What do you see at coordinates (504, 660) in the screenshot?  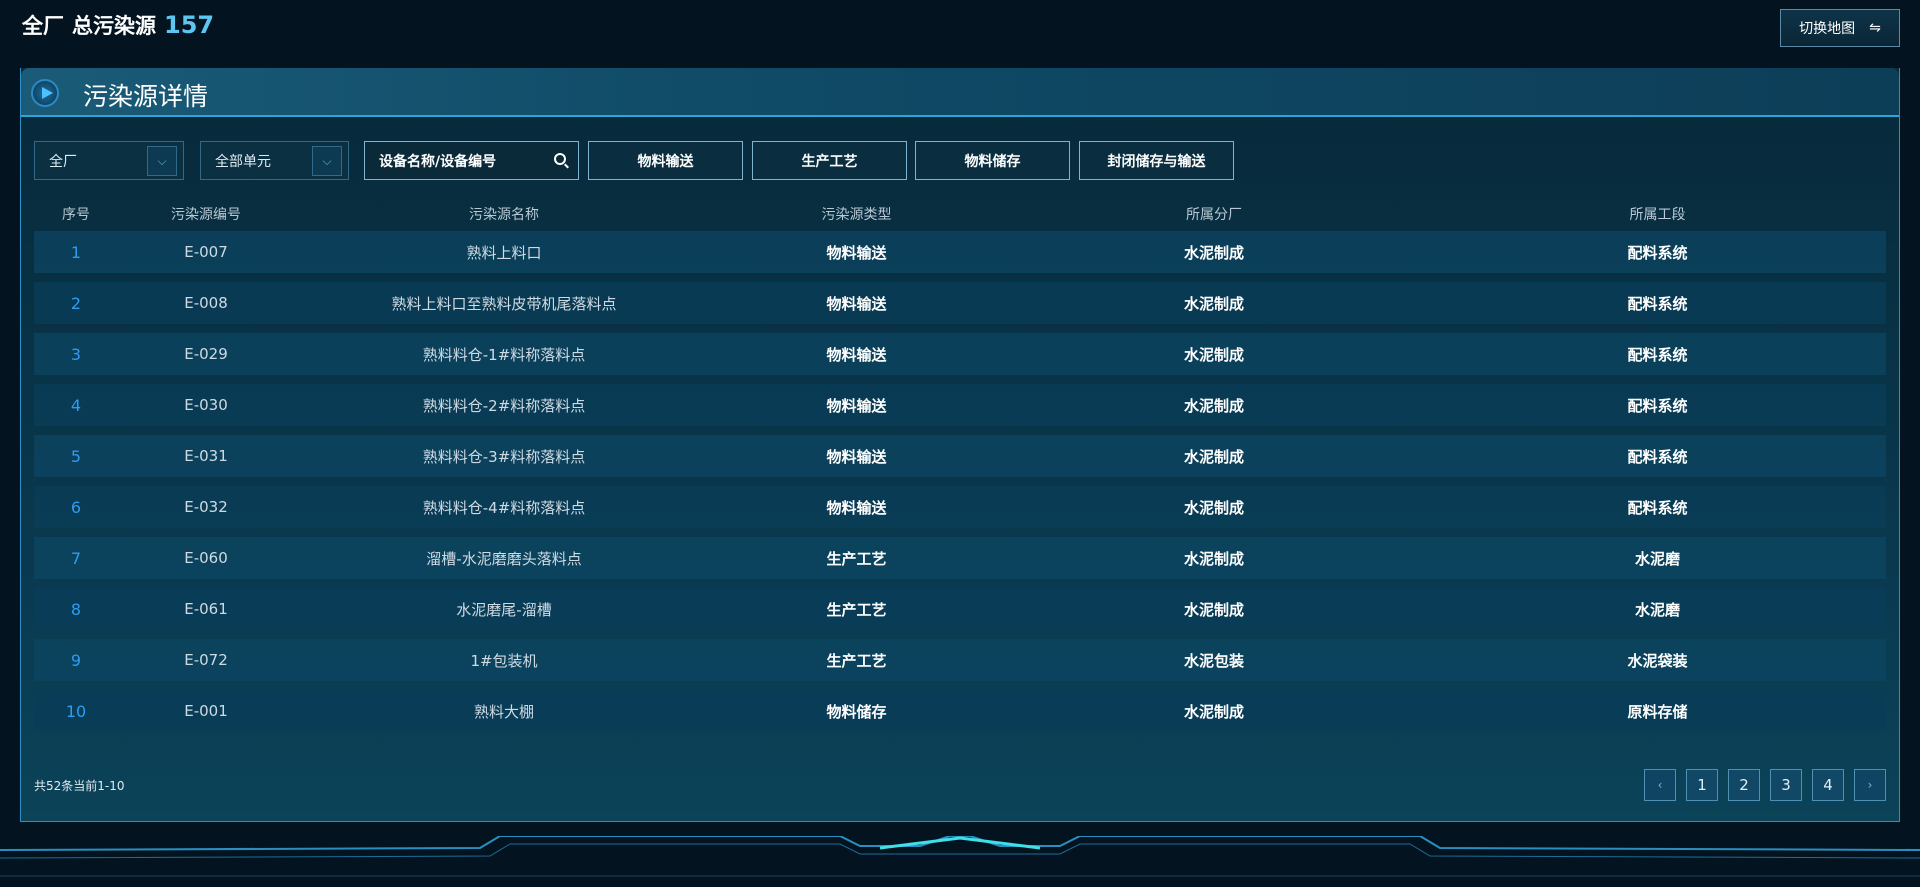 I see `table-cell: 1#包装机` at bounding box center [504, 660].